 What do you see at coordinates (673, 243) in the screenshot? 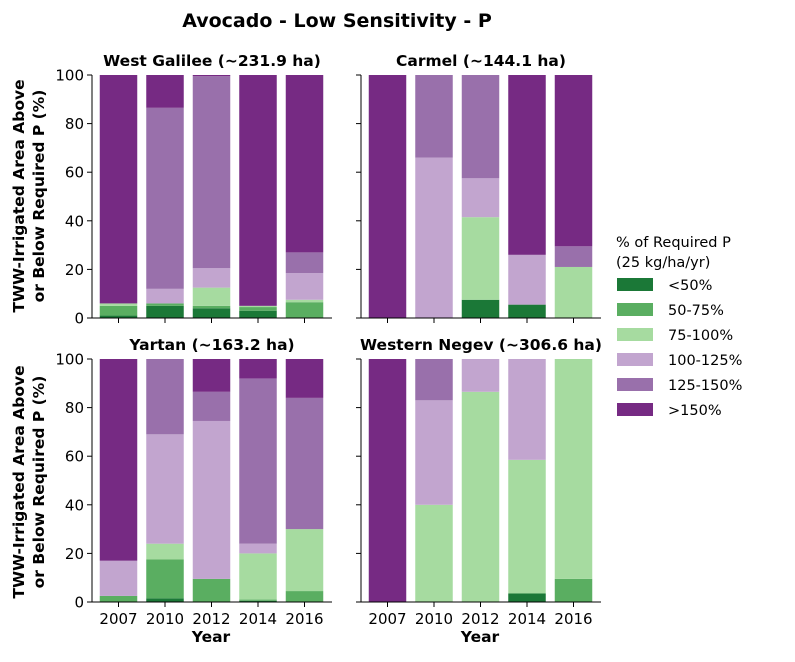
I see `legend-title-line1: % of Required P` at bounding box center [673, 243].